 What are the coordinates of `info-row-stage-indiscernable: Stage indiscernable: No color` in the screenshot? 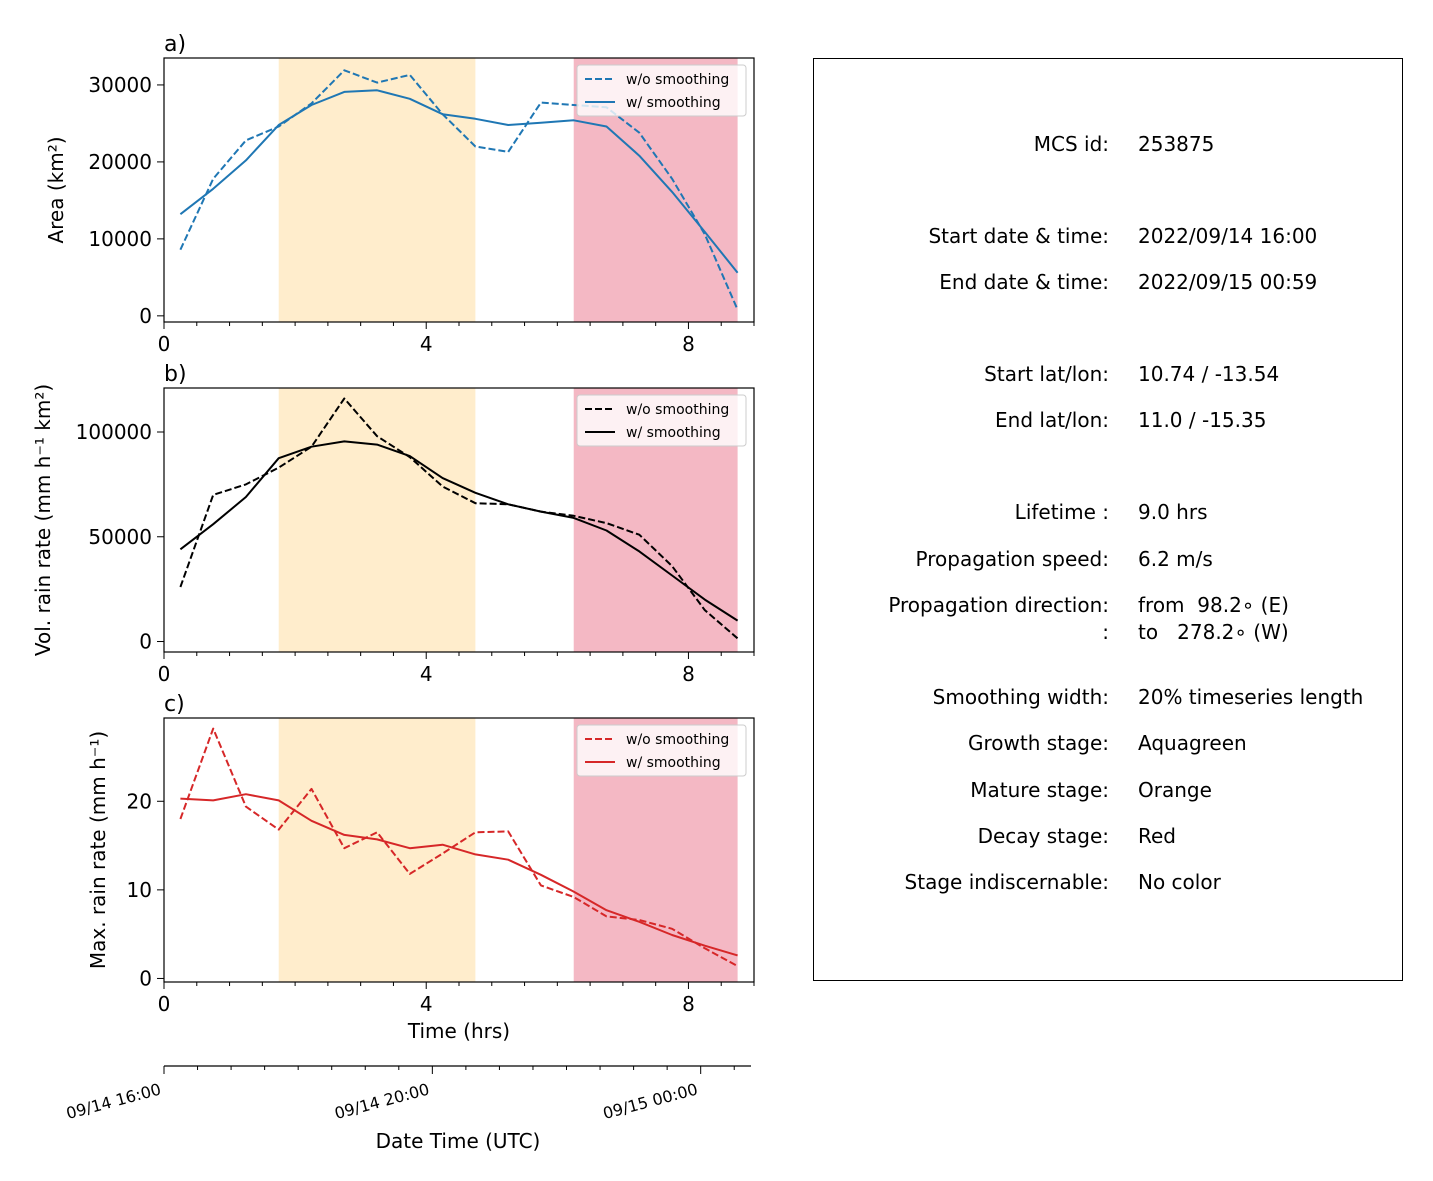 It's located at (1109, 884).